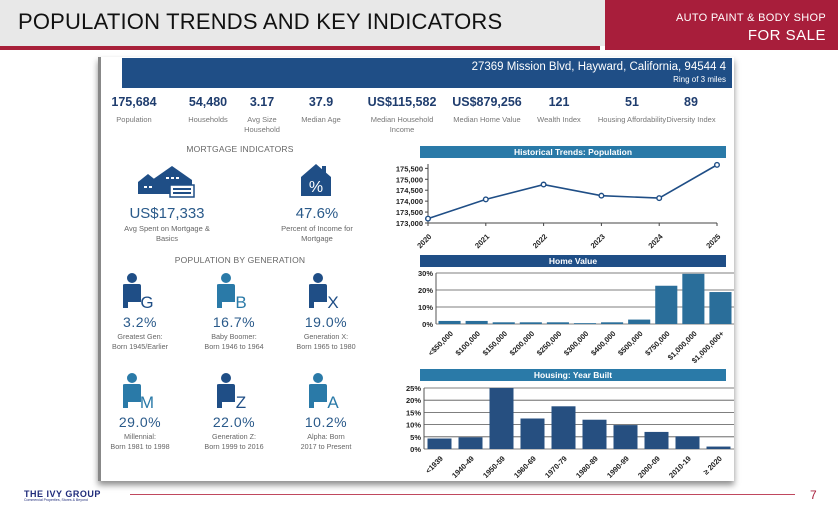  I want to click on stat-value: 3.17, so click(262, 102).